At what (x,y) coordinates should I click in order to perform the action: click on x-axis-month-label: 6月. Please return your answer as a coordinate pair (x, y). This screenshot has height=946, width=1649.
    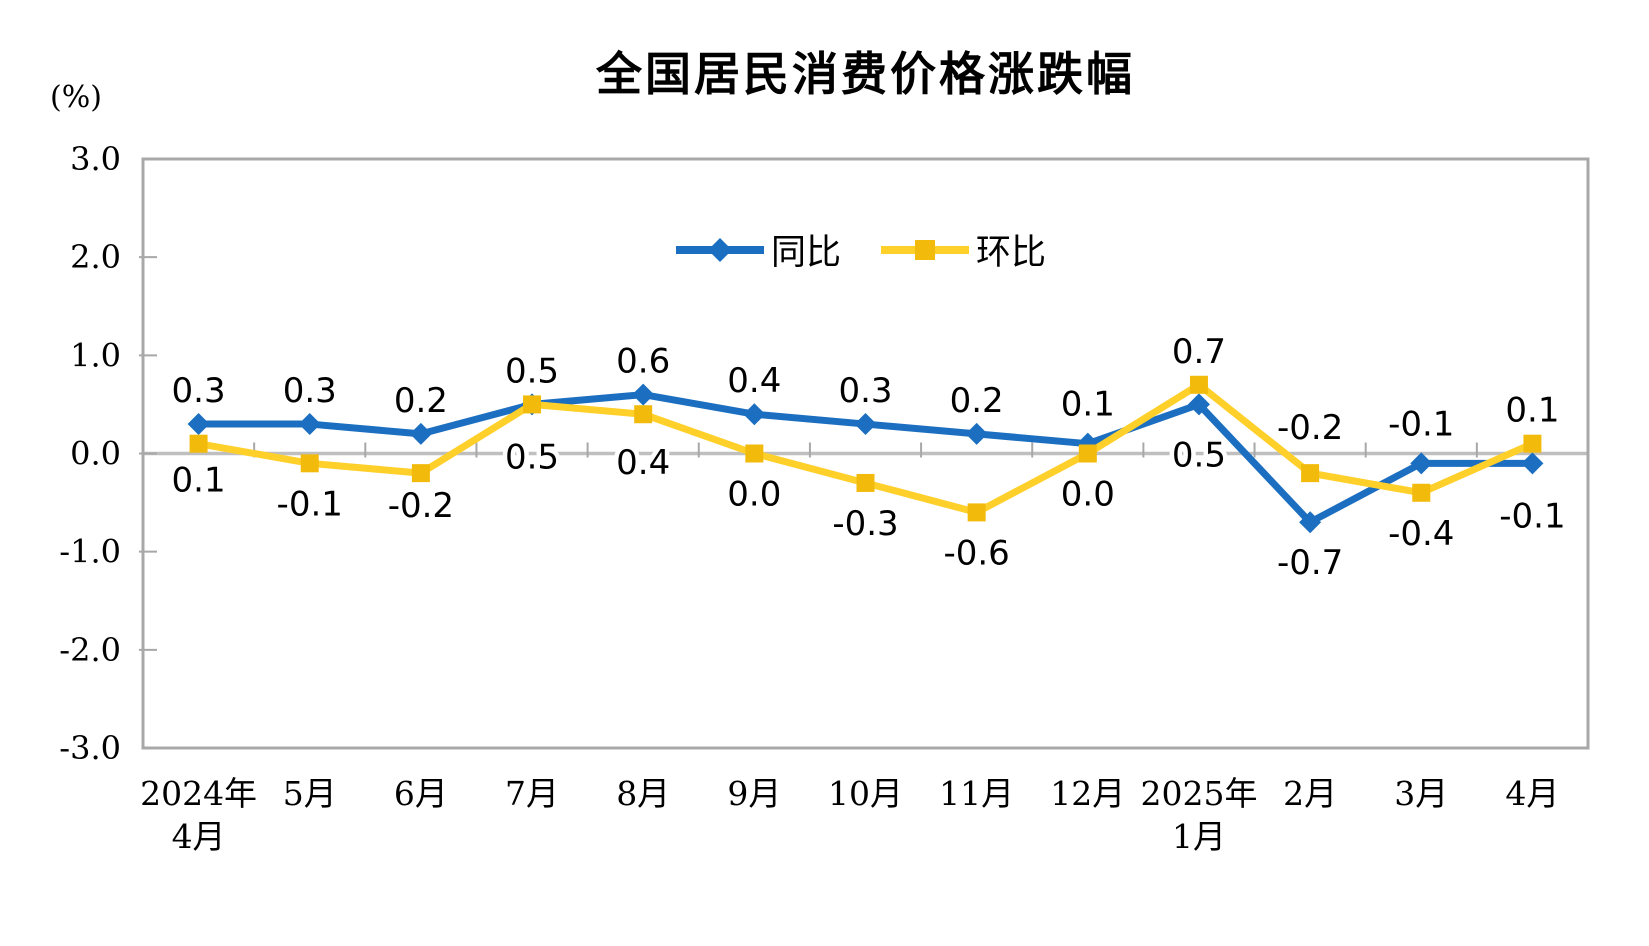
    Looking at the image, I should click on (421, 793).